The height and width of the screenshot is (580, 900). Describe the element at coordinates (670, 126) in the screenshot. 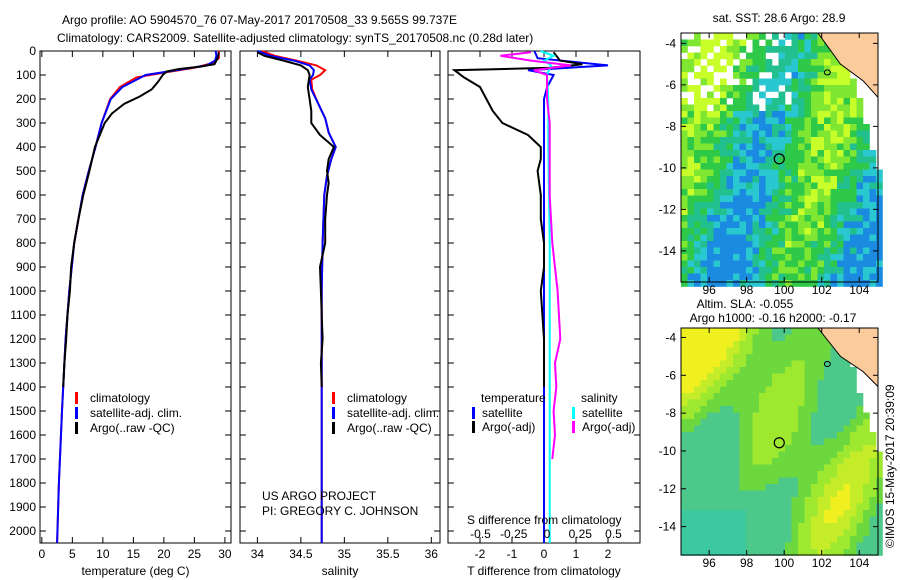

I see `lat-tick-label: -8` at that location.